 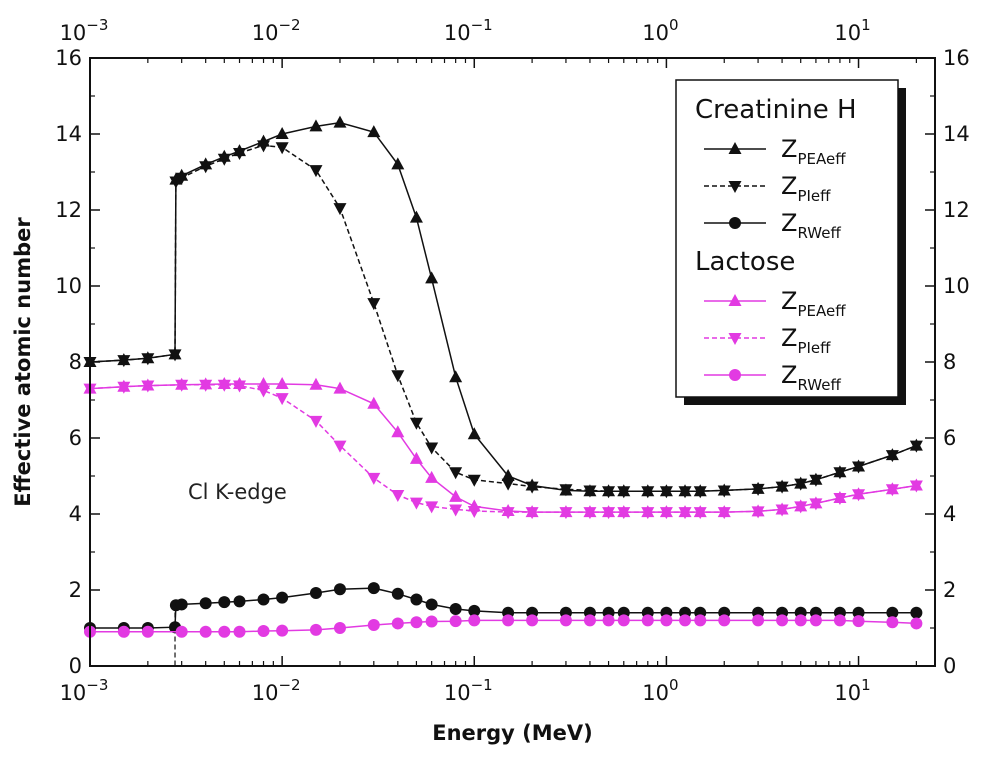 What do you see at coordinates (68, 134) in the screenshot?
I see `y-tick-label-left: 14` at bounding box center [68, 134].